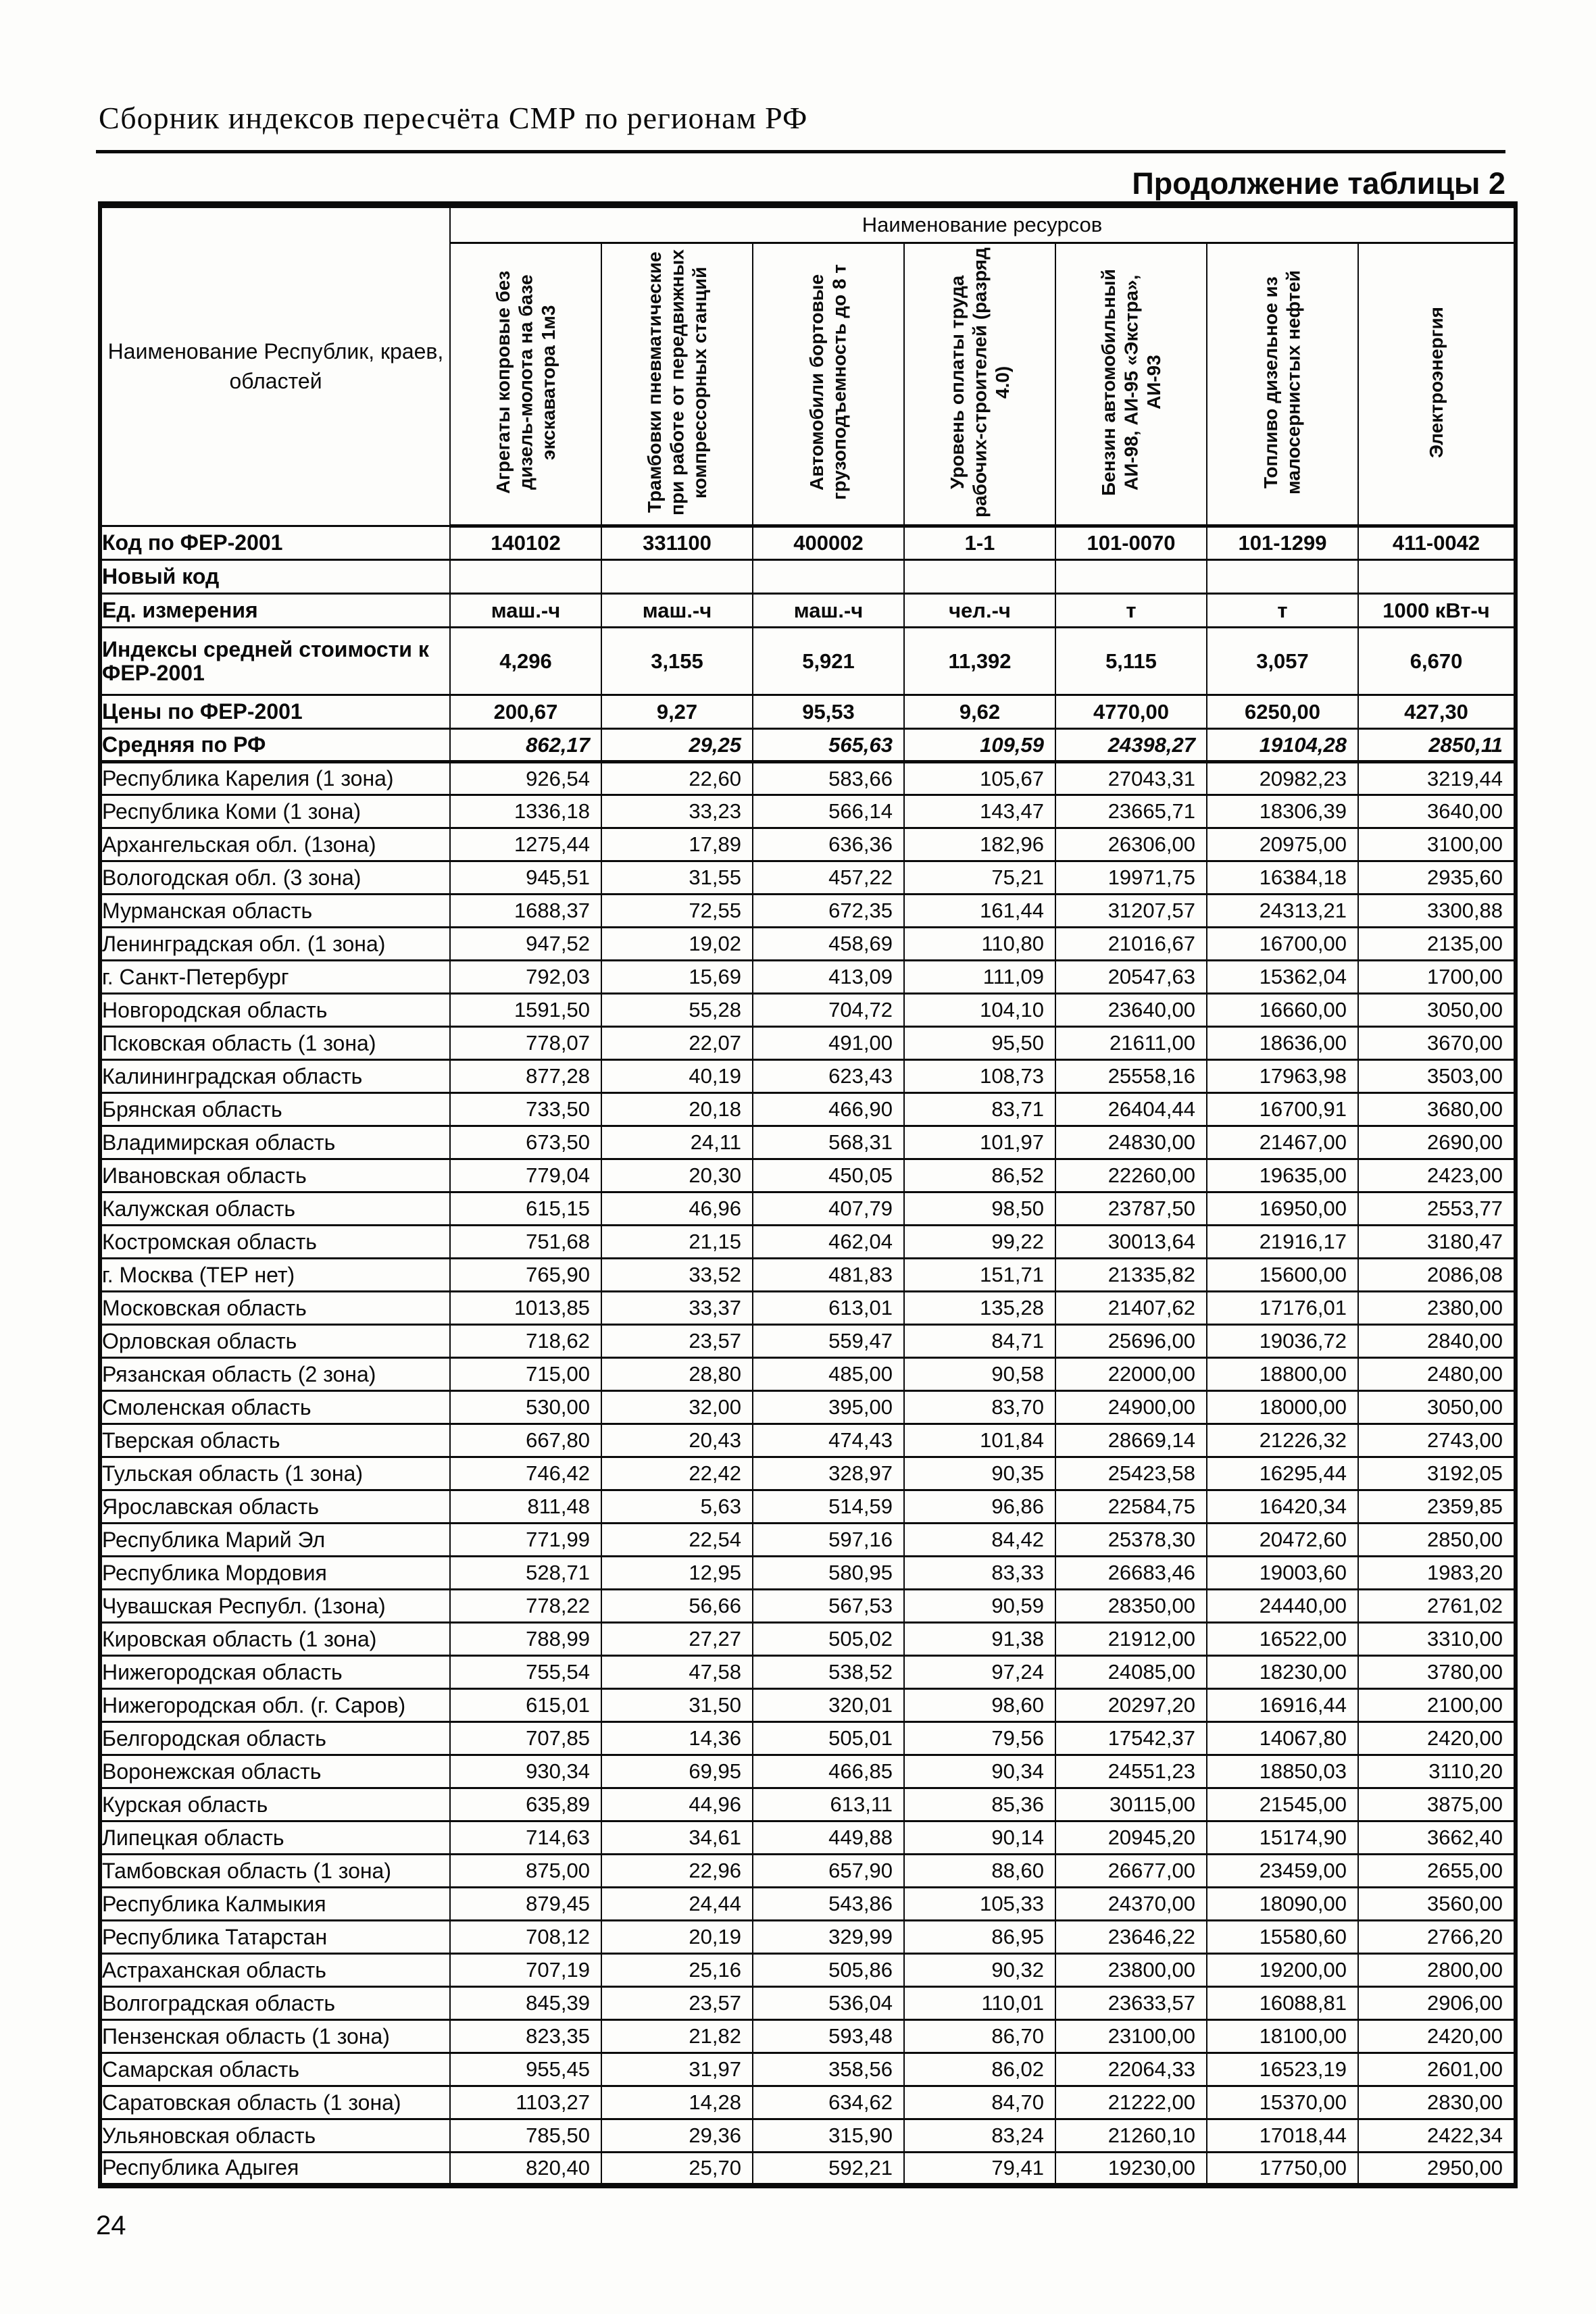 This screenshot has height=2314, width=1596. What do you see at coordinates (1282, 1274) in the screenshot?
I see `cell-value: 15600,00` at bounding box center [1282, 1274].